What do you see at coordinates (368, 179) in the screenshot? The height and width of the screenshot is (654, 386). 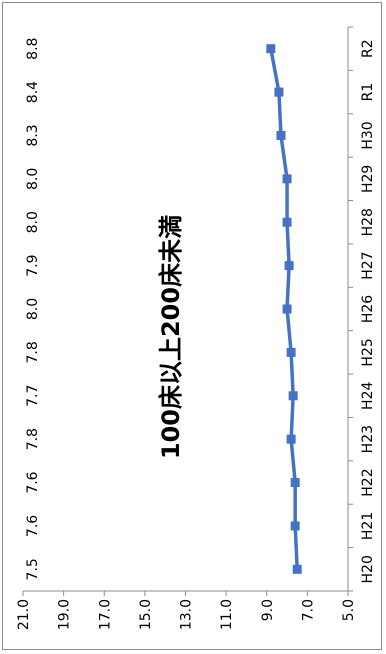 I see `category-tick-label: H29` at bounding box center [368, 179].